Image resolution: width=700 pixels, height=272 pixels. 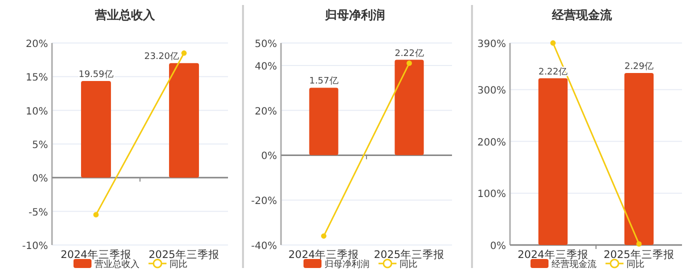 What do you see at coordinates (491, 142) in the screenshot?
I see `y-tick-label: 200%` at bounding box center [491, 142].